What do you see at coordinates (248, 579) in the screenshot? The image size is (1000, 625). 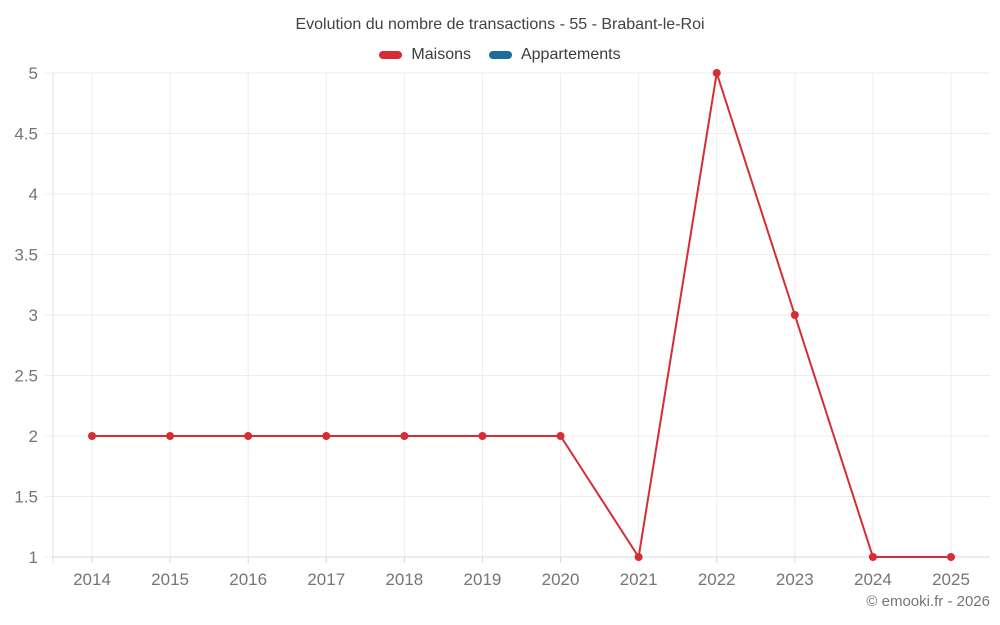 I see `svg-text: 2016` at bounding box center [248, 579].